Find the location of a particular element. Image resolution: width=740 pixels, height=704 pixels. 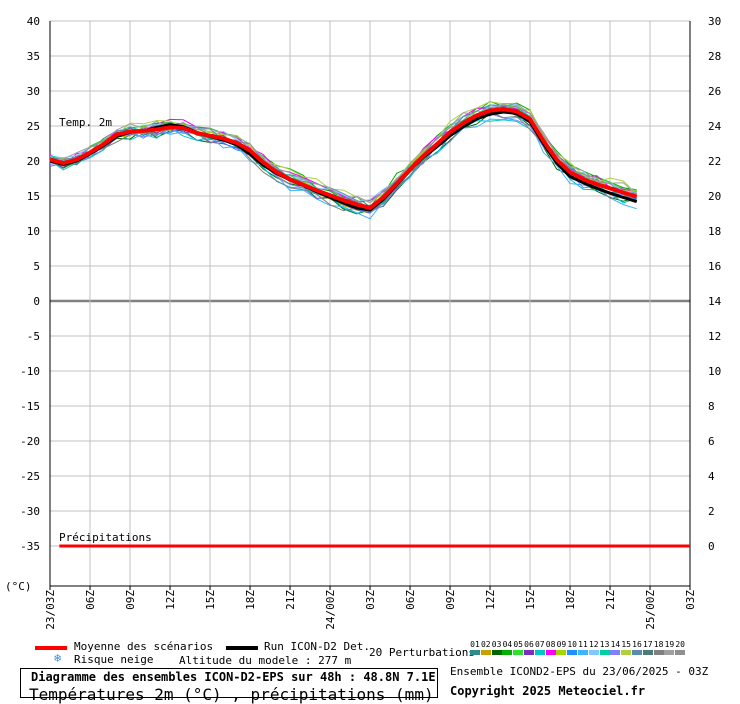

perturbation-number: 02 is located at coordinates (485, 644).